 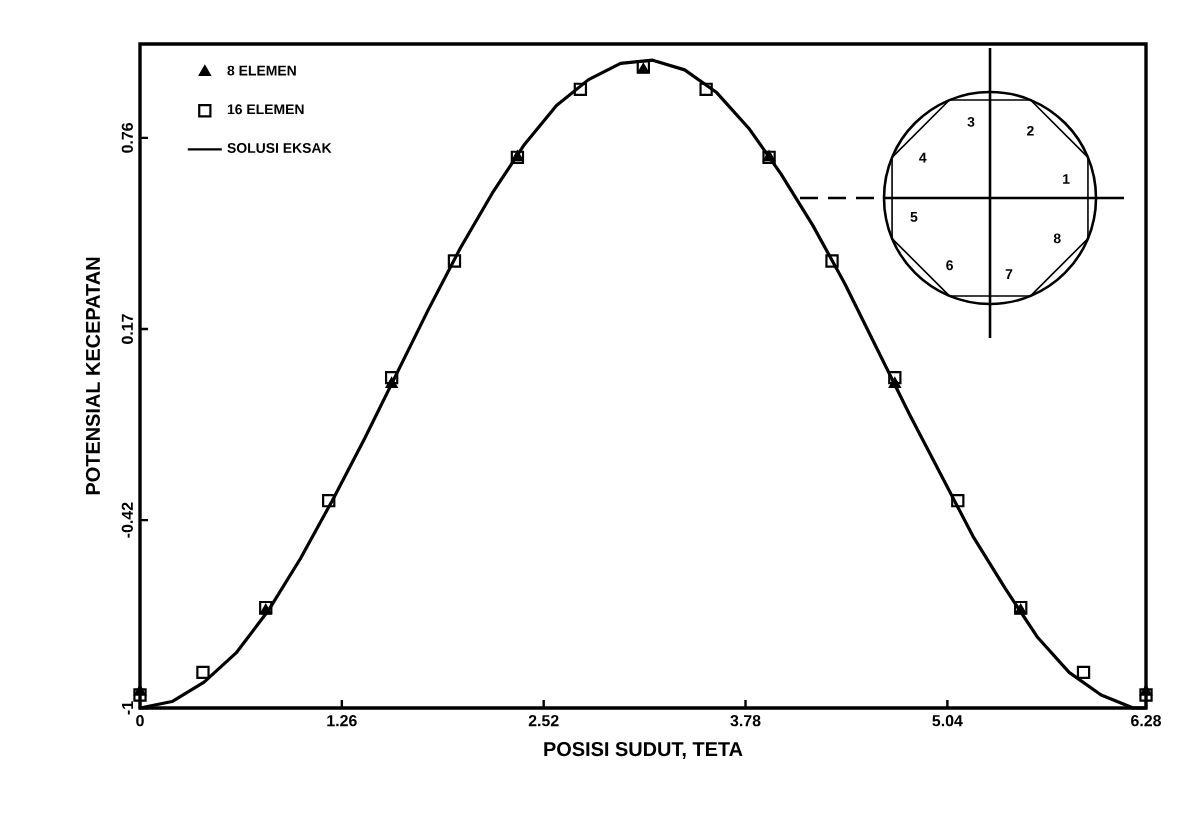 What do you see at coordinates (92, 376) in the screenshot?
I see `y-axis-title: POTENSIAL KECEPATAN` at bounding box center [92, 376].